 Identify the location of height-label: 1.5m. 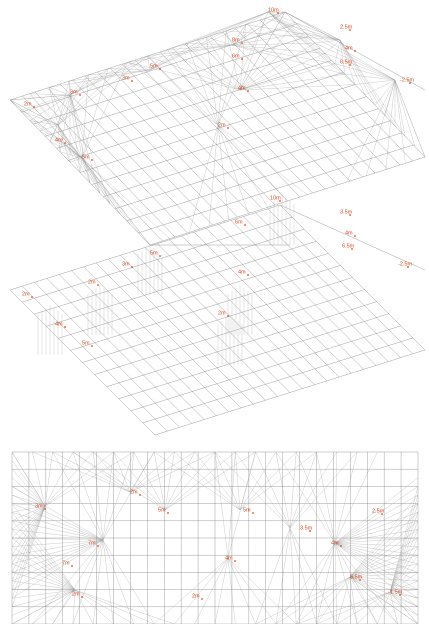
(396, 592).